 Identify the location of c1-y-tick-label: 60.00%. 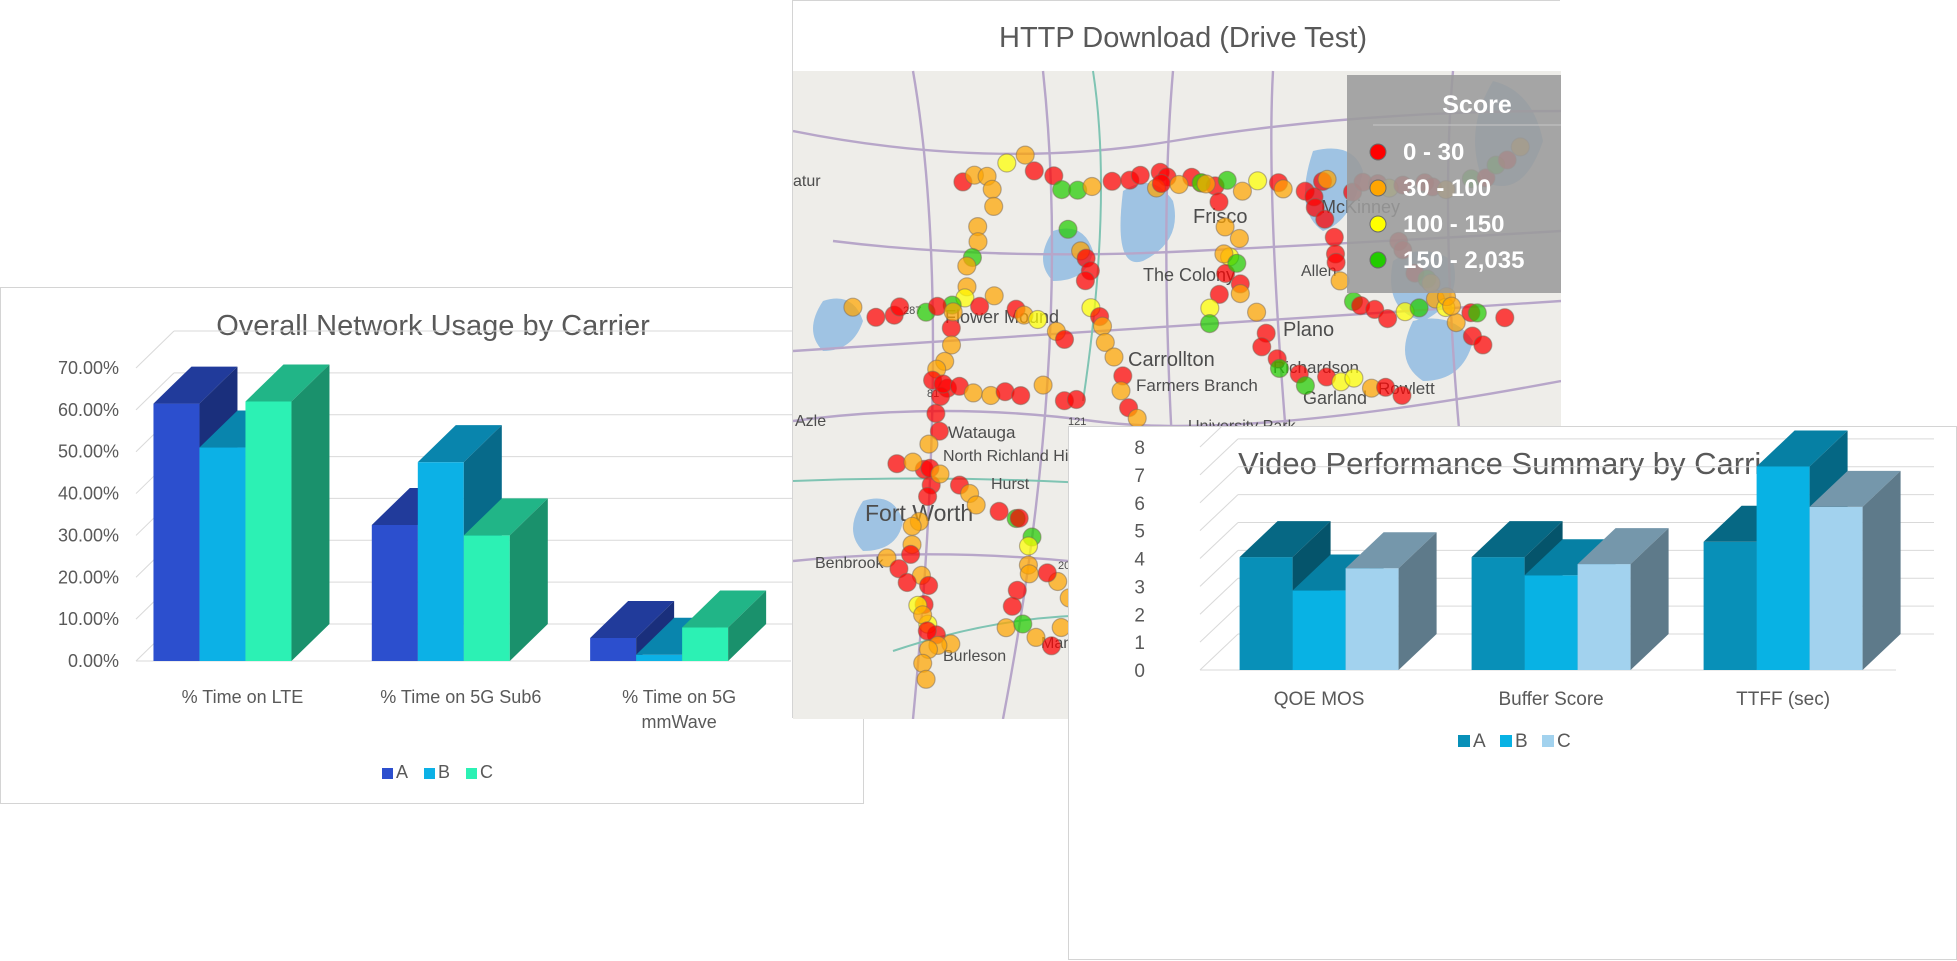
(88, 410).